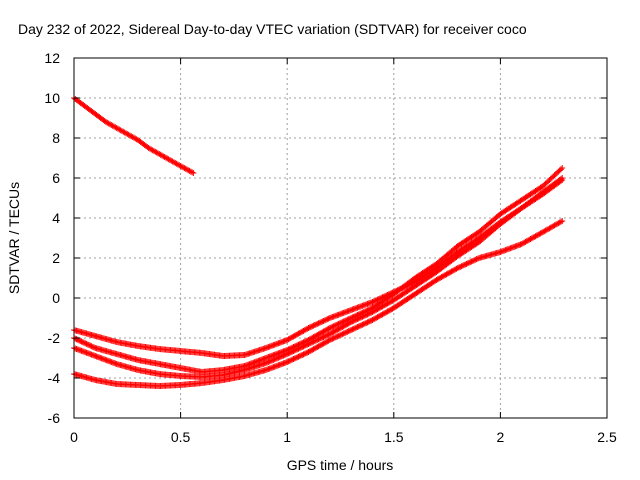 The image size is (640, 480). What do you see at coordinates (54, 418) in the screenshot?
I see `y-tick-label: -6` at bounding box center [54, 418].